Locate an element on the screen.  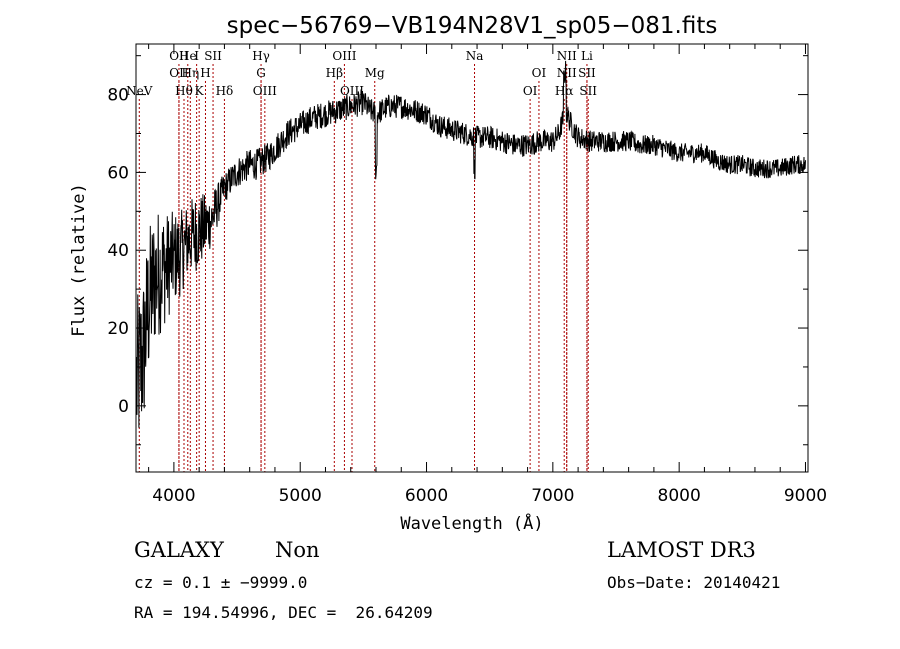
spectral-line-label: Hδ is located at coordinates (225, 91).